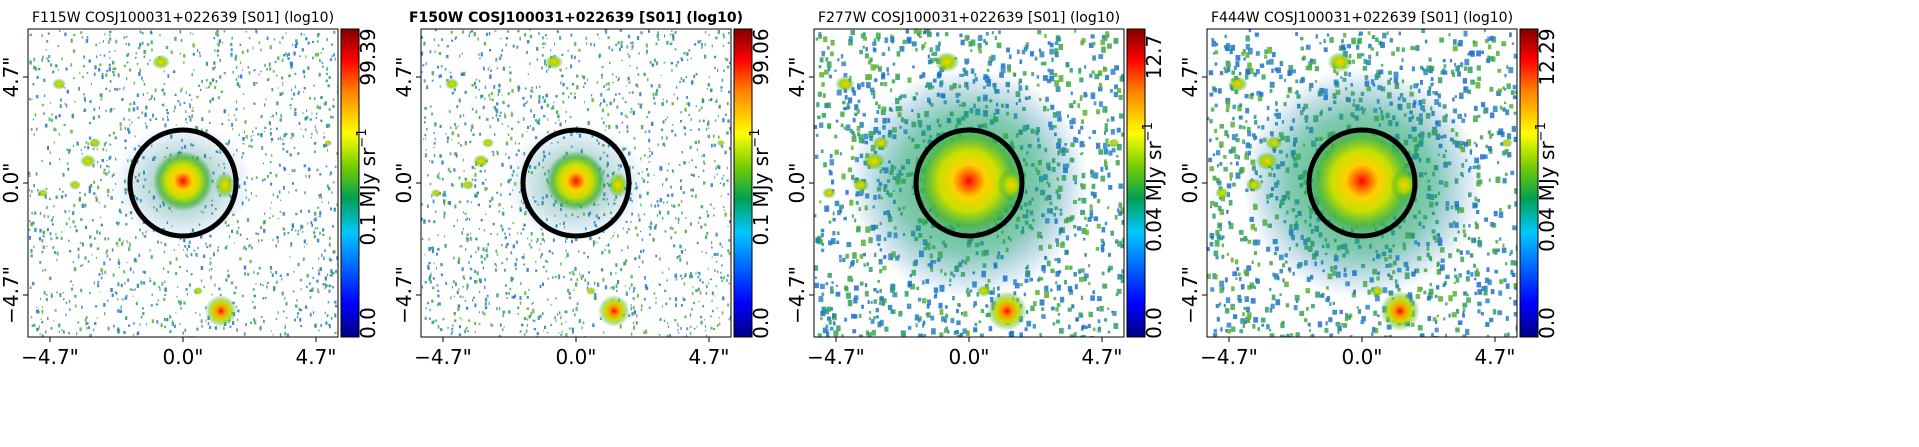 The image size is (1919, 447). What do you see at coordinates (576, 18) in the screenshot?
I see `panel-title: F150W COSJ100031+022639 [S01] (log10)` at bounding box center [576, 18].